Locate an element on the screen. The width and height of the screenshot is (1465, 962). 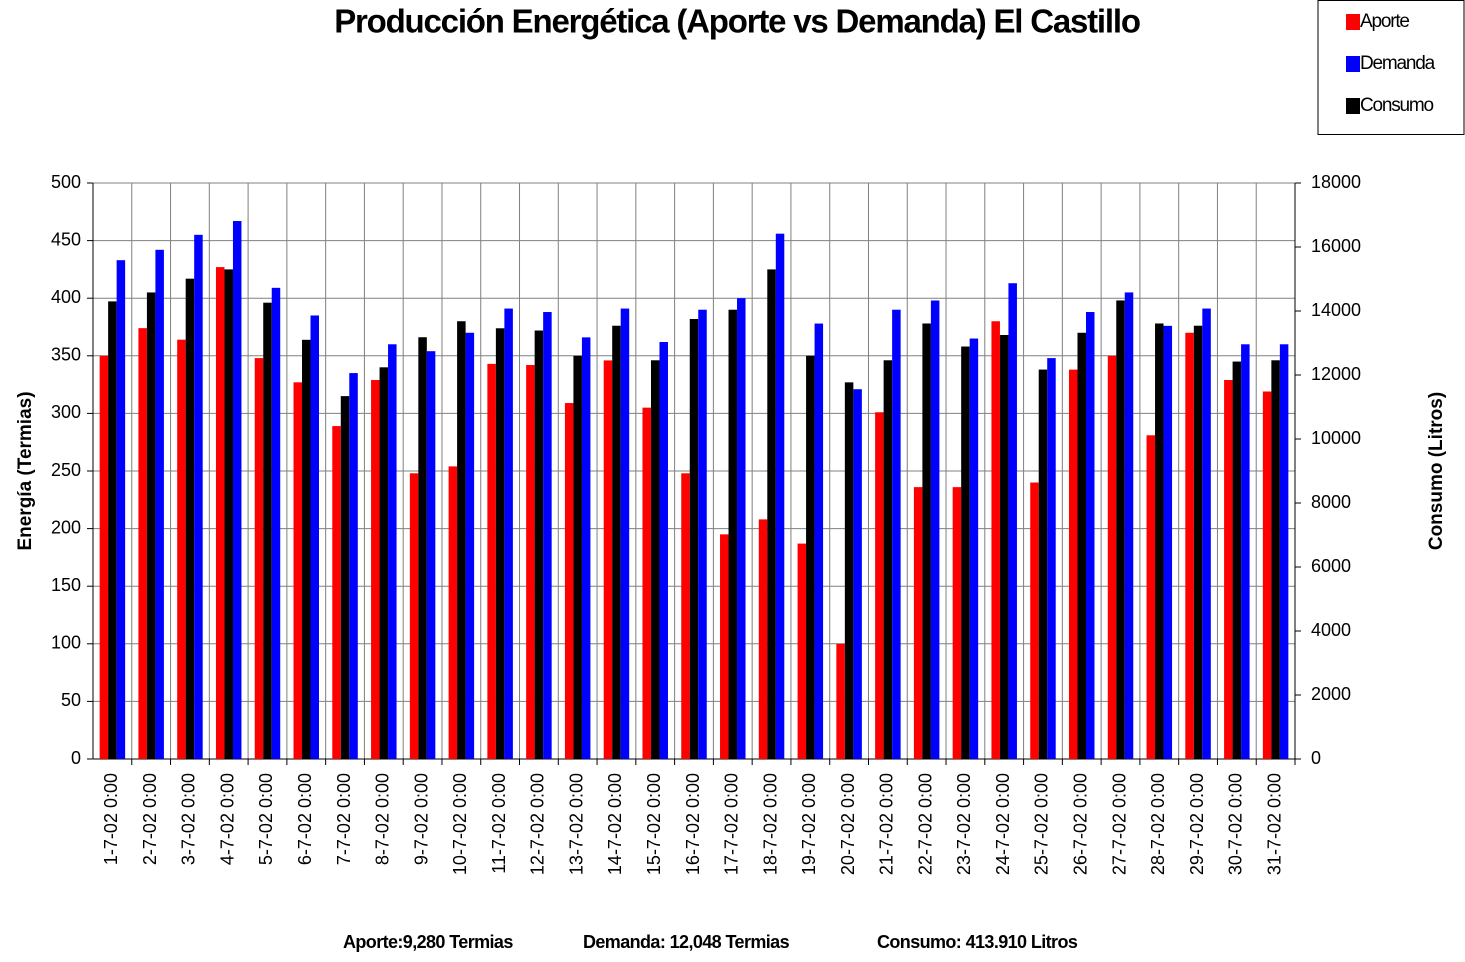
y-tick-label: 500 is located at coordinates (66, 182).